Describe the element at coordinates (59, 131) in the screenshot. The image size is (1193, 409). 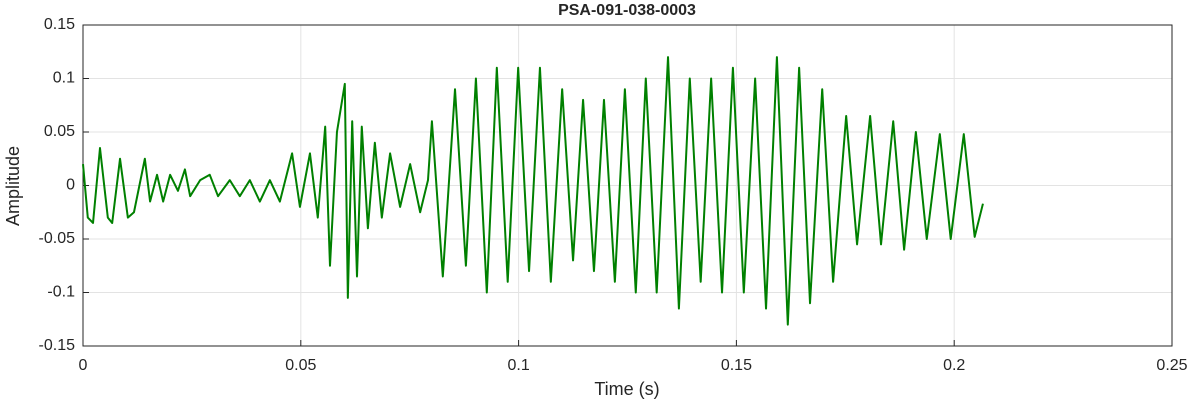
I see `y-tick-label: 0.05` at that location.